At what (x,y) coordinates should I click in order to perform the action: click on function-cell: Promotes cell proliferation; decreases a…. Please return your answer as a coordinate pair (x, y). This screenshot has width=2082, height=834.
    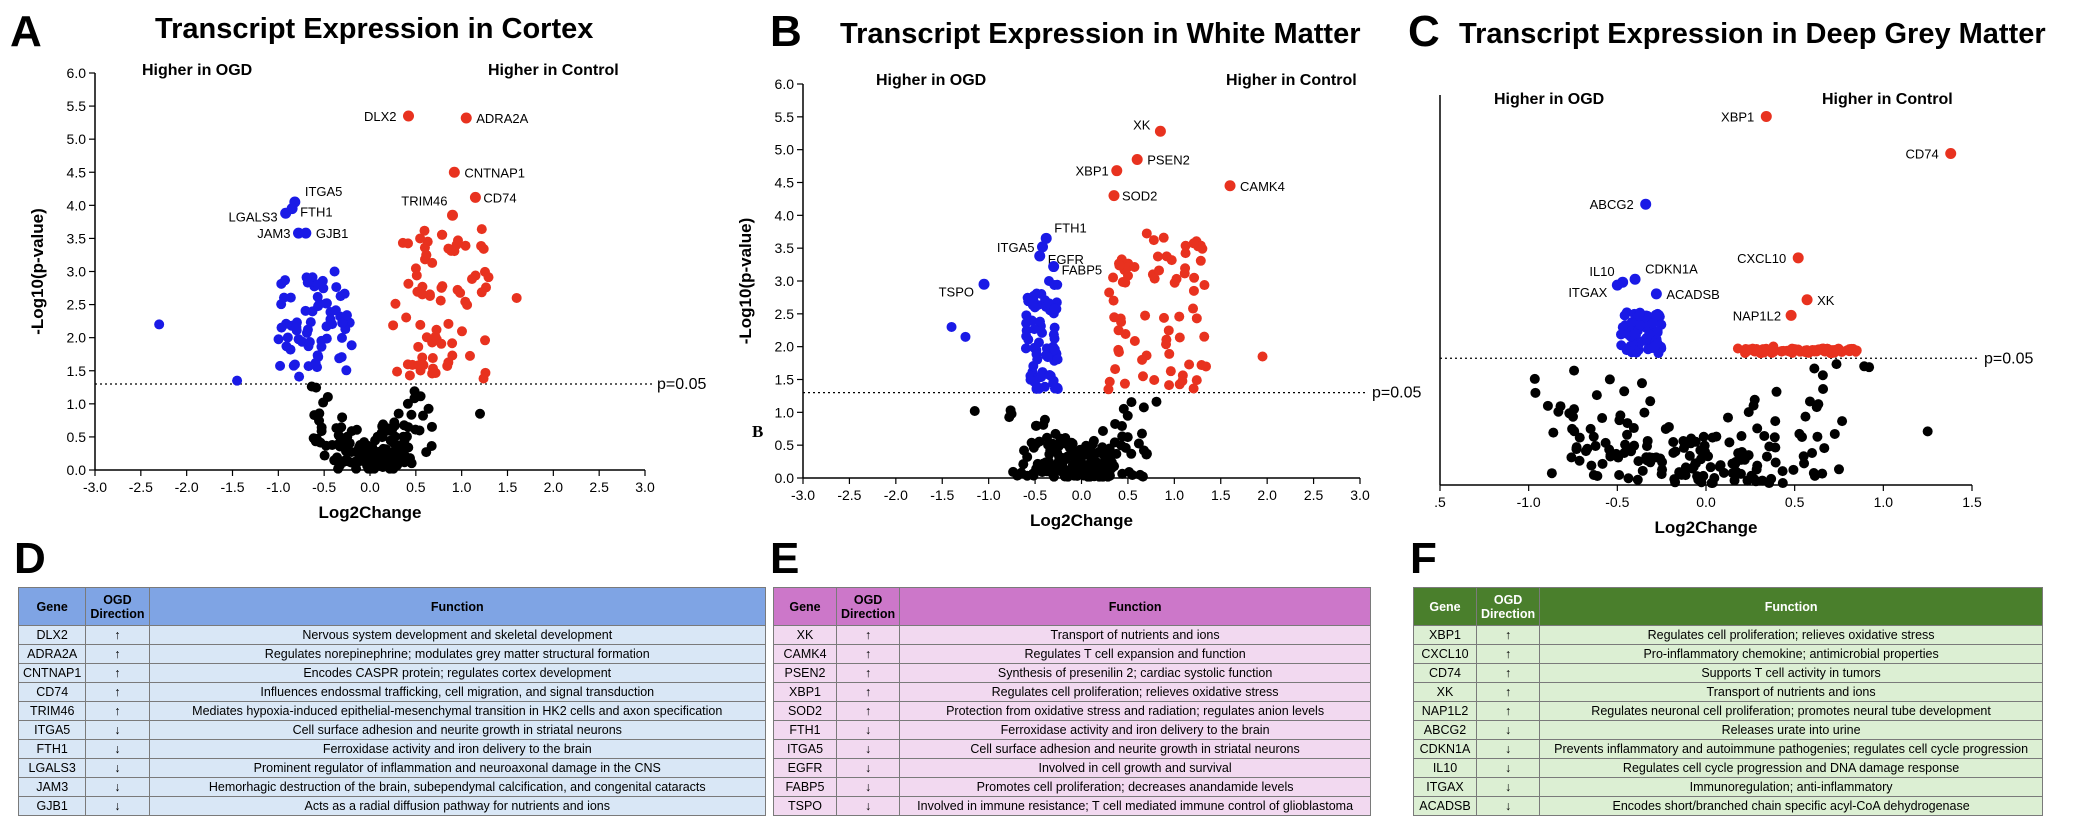
    Looking at the image, I should click on (1135, 787).